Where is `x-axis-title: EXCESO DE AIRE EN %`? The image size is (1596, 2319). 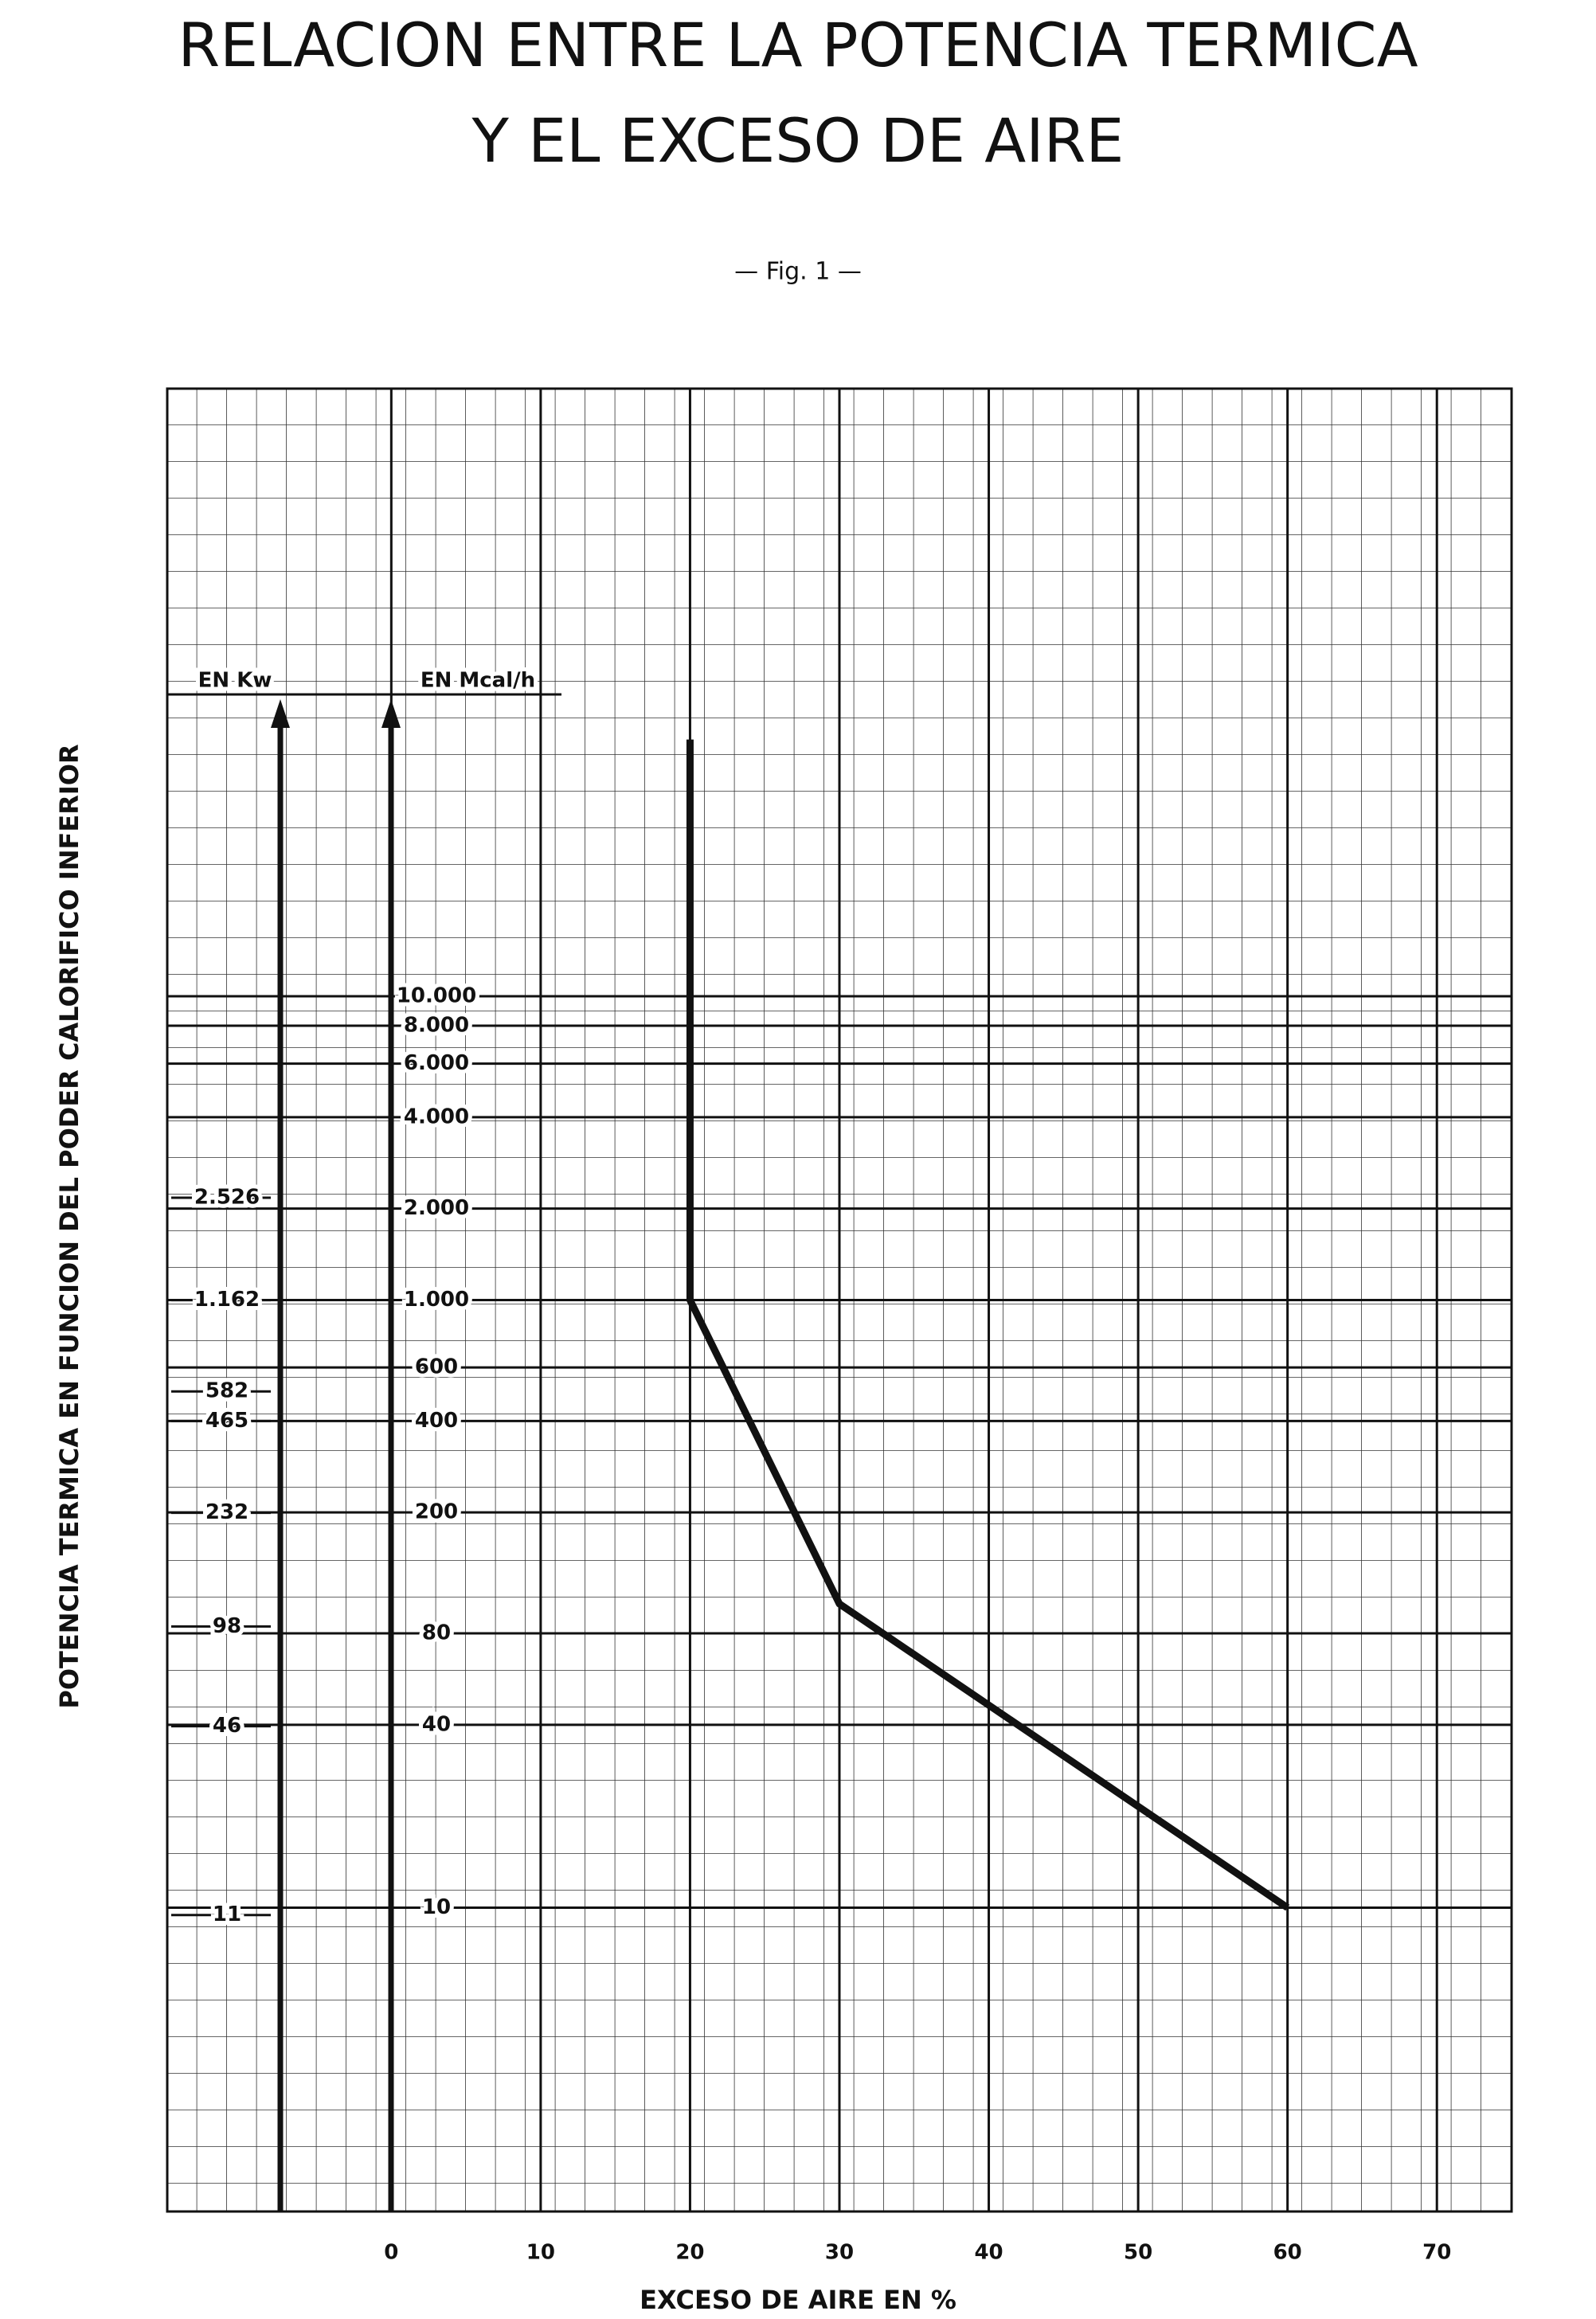 x-axis-title: EXCESO DE AIRE EN % is located at coordinates (798, 2300).